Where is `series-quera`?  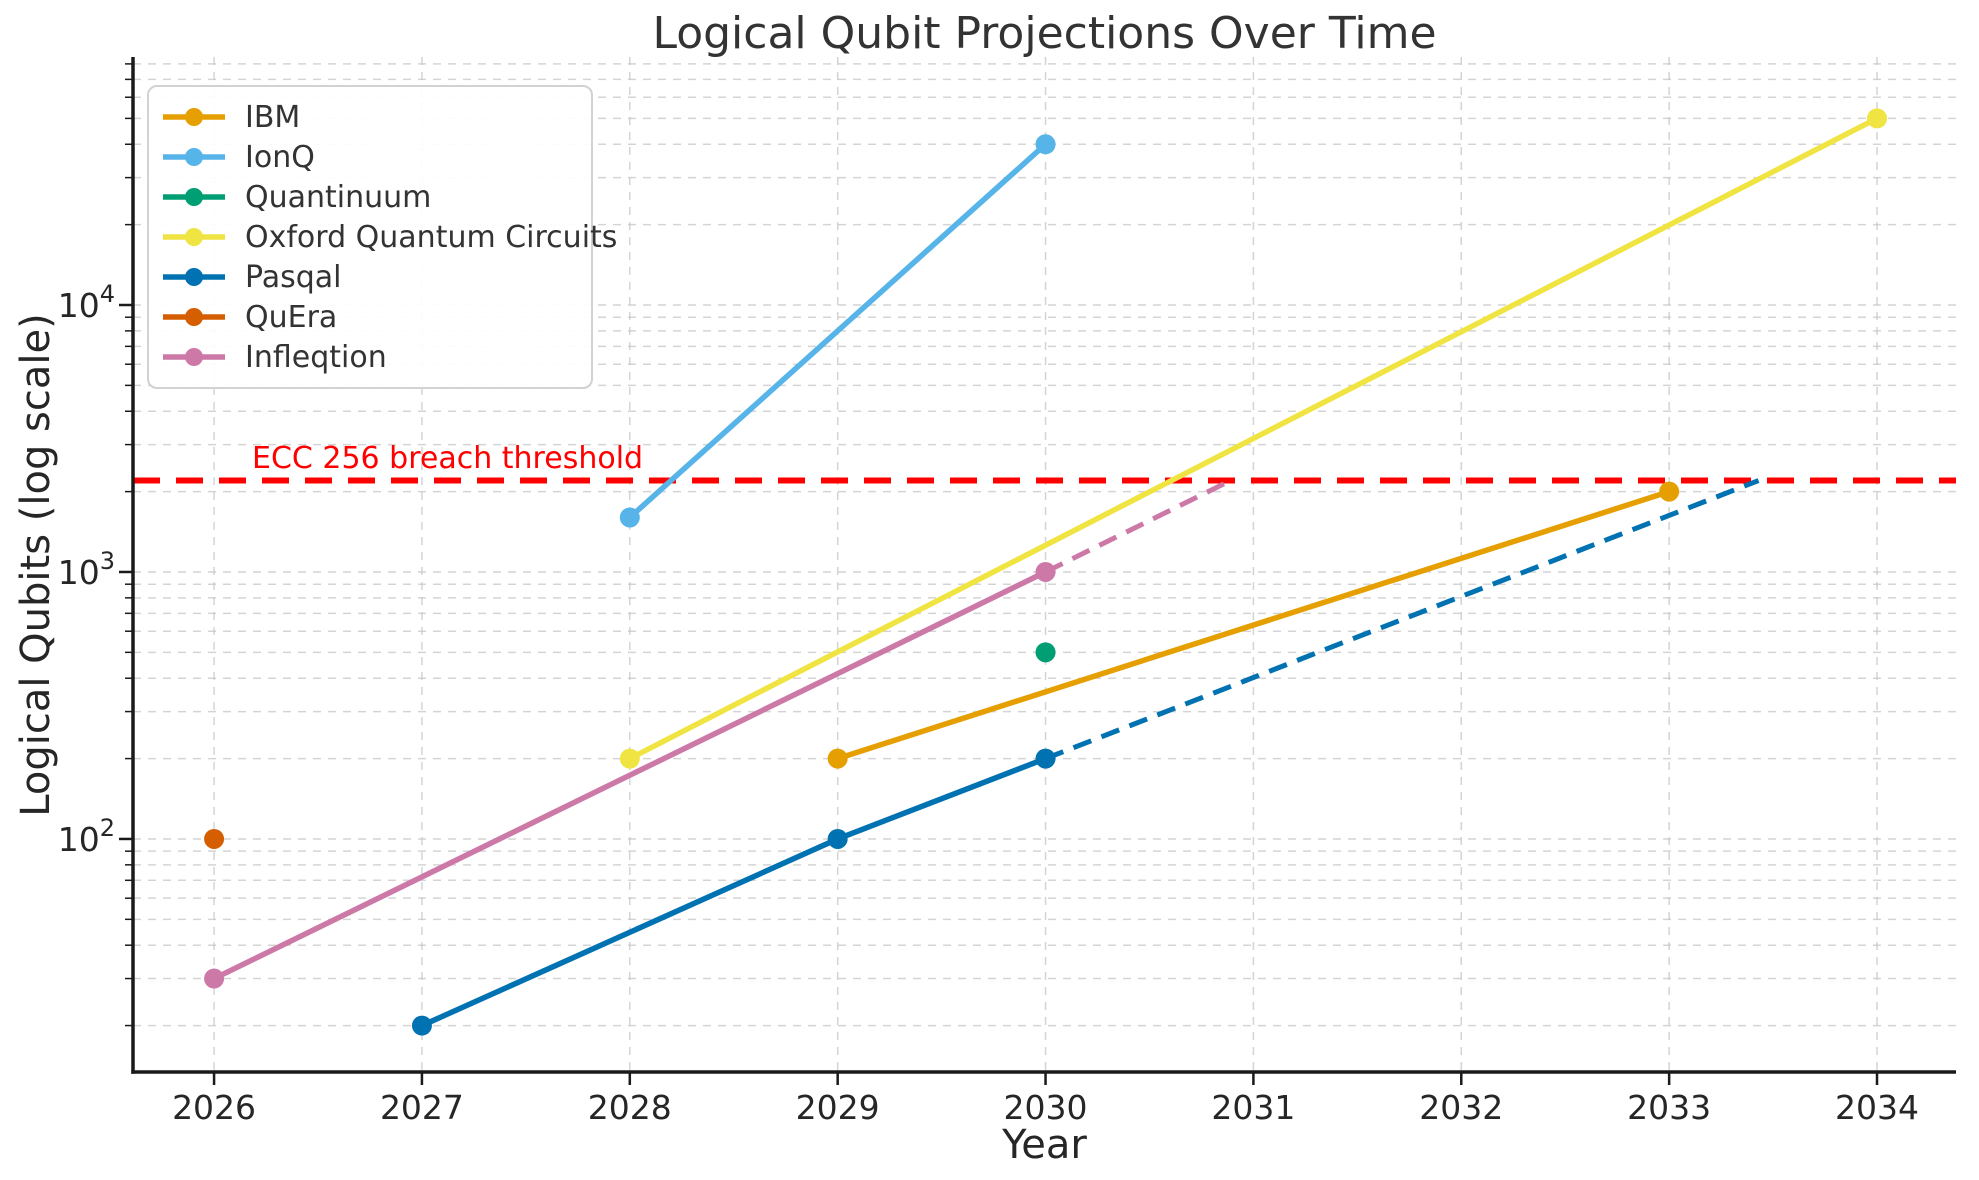
series-quera is located at coordinates (214, 838).